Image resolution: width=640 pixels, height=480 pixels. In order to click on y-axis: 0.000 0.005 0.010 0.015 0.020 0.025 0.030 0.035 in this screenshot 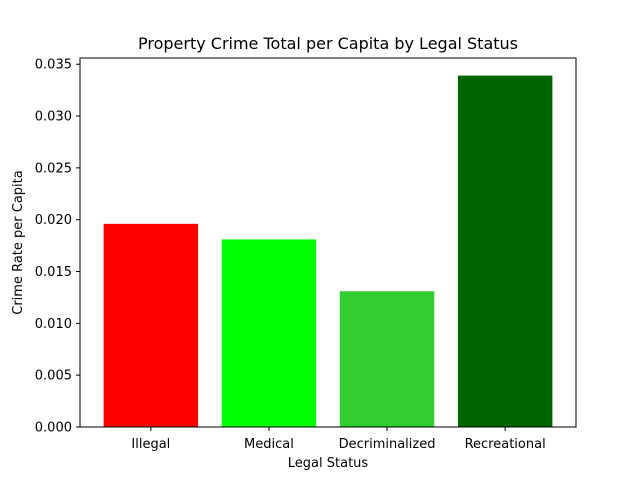, I will do `click(57, 247)`.